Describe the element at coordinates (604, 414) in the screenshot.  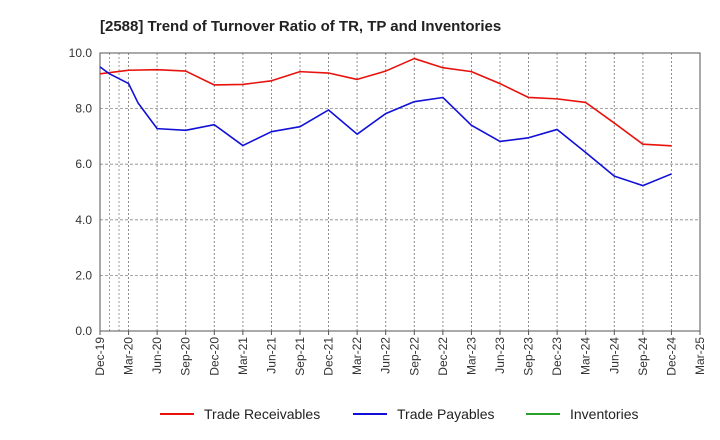
I see `legend-label-inventories: Inventories` at that location.